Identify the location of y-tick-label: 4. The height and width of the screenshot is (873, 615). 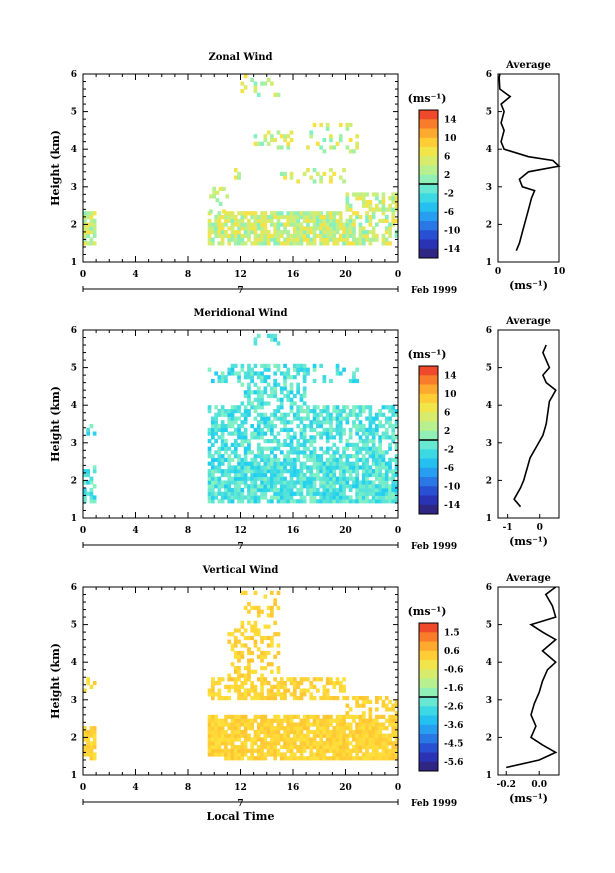
(74, 150).